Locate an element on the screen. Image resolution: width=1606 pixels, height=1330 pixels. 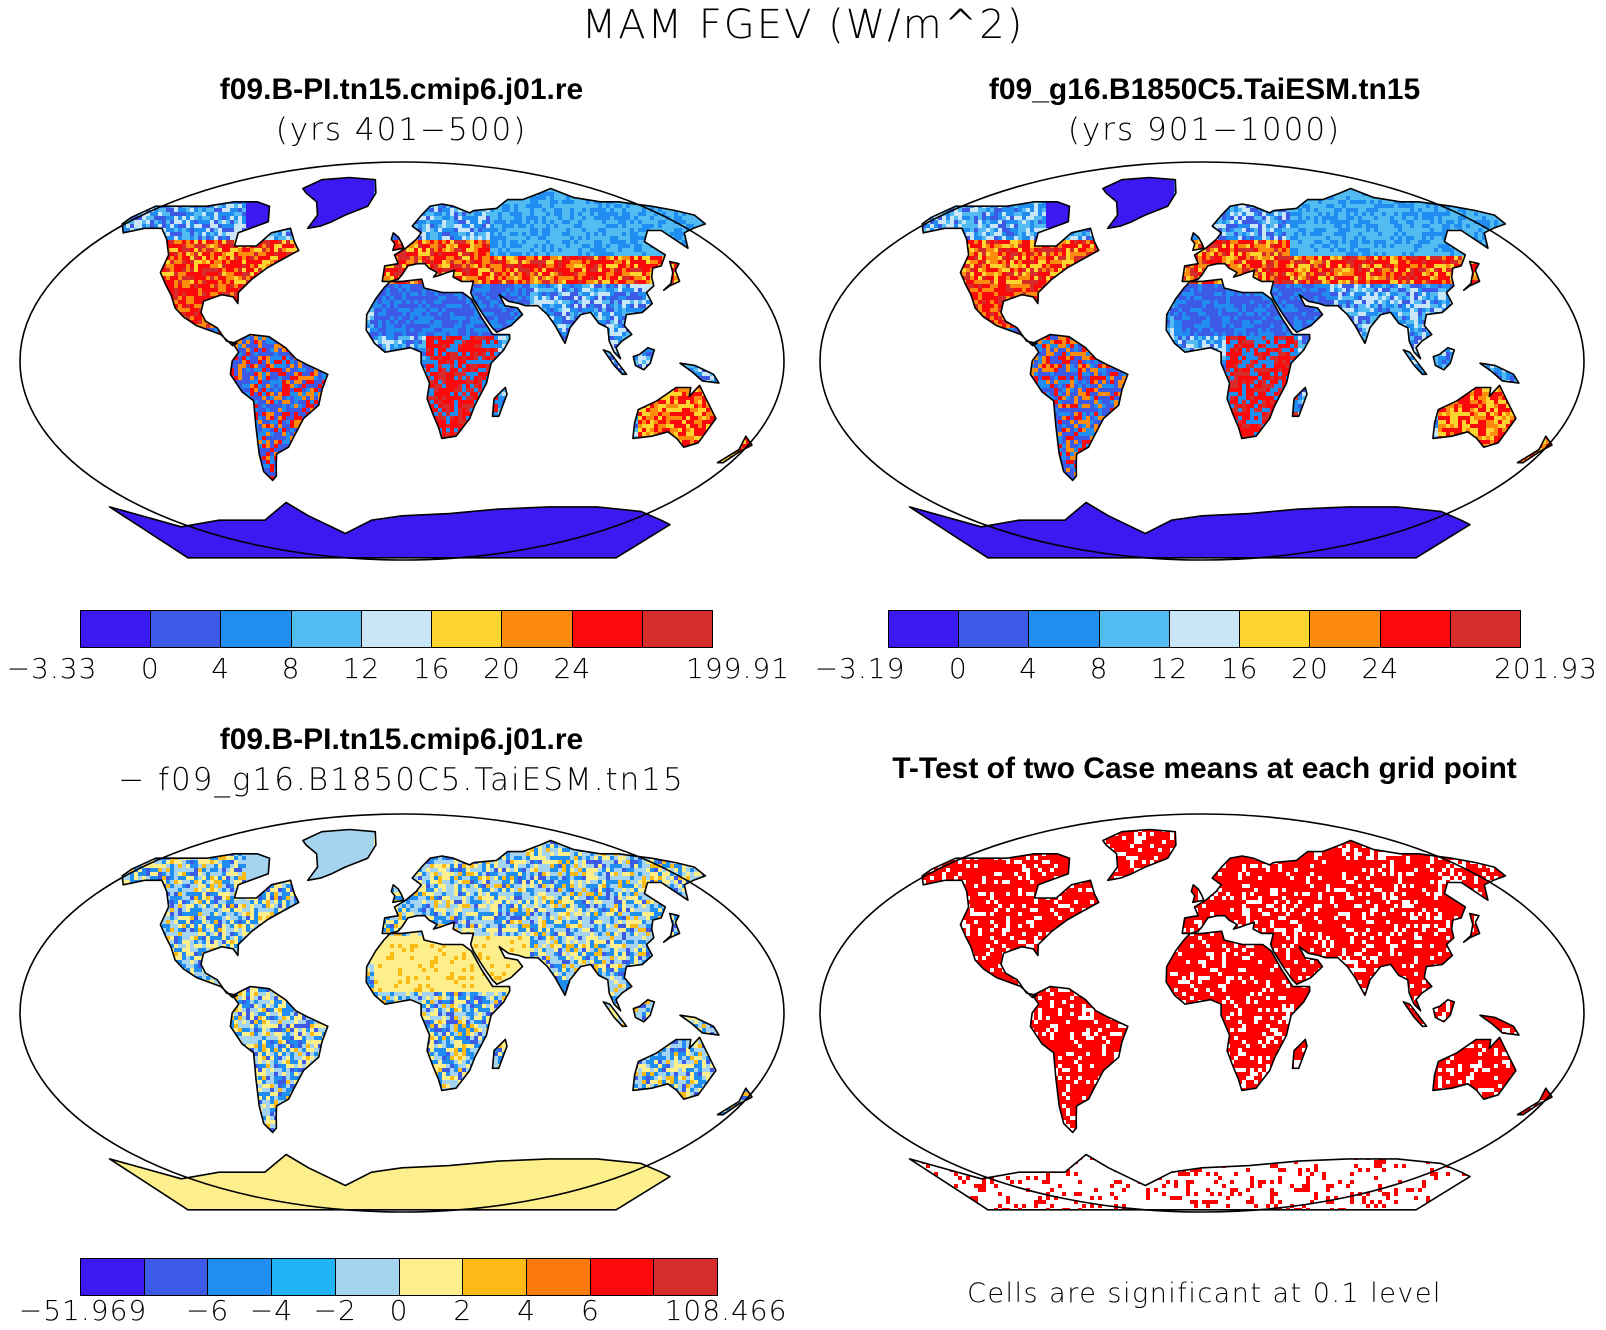
figure-title: MAM FGEV (W/m^2) is located at coordinates (803, 25).